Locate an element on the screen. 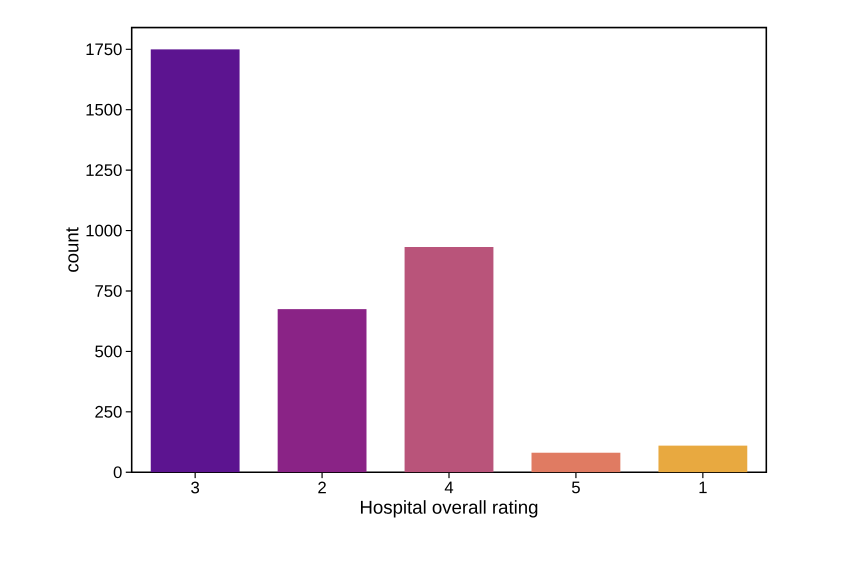 The height and width of the screenshot is (565, 846). y-axis-title: count is located at coordinates (72, 249).